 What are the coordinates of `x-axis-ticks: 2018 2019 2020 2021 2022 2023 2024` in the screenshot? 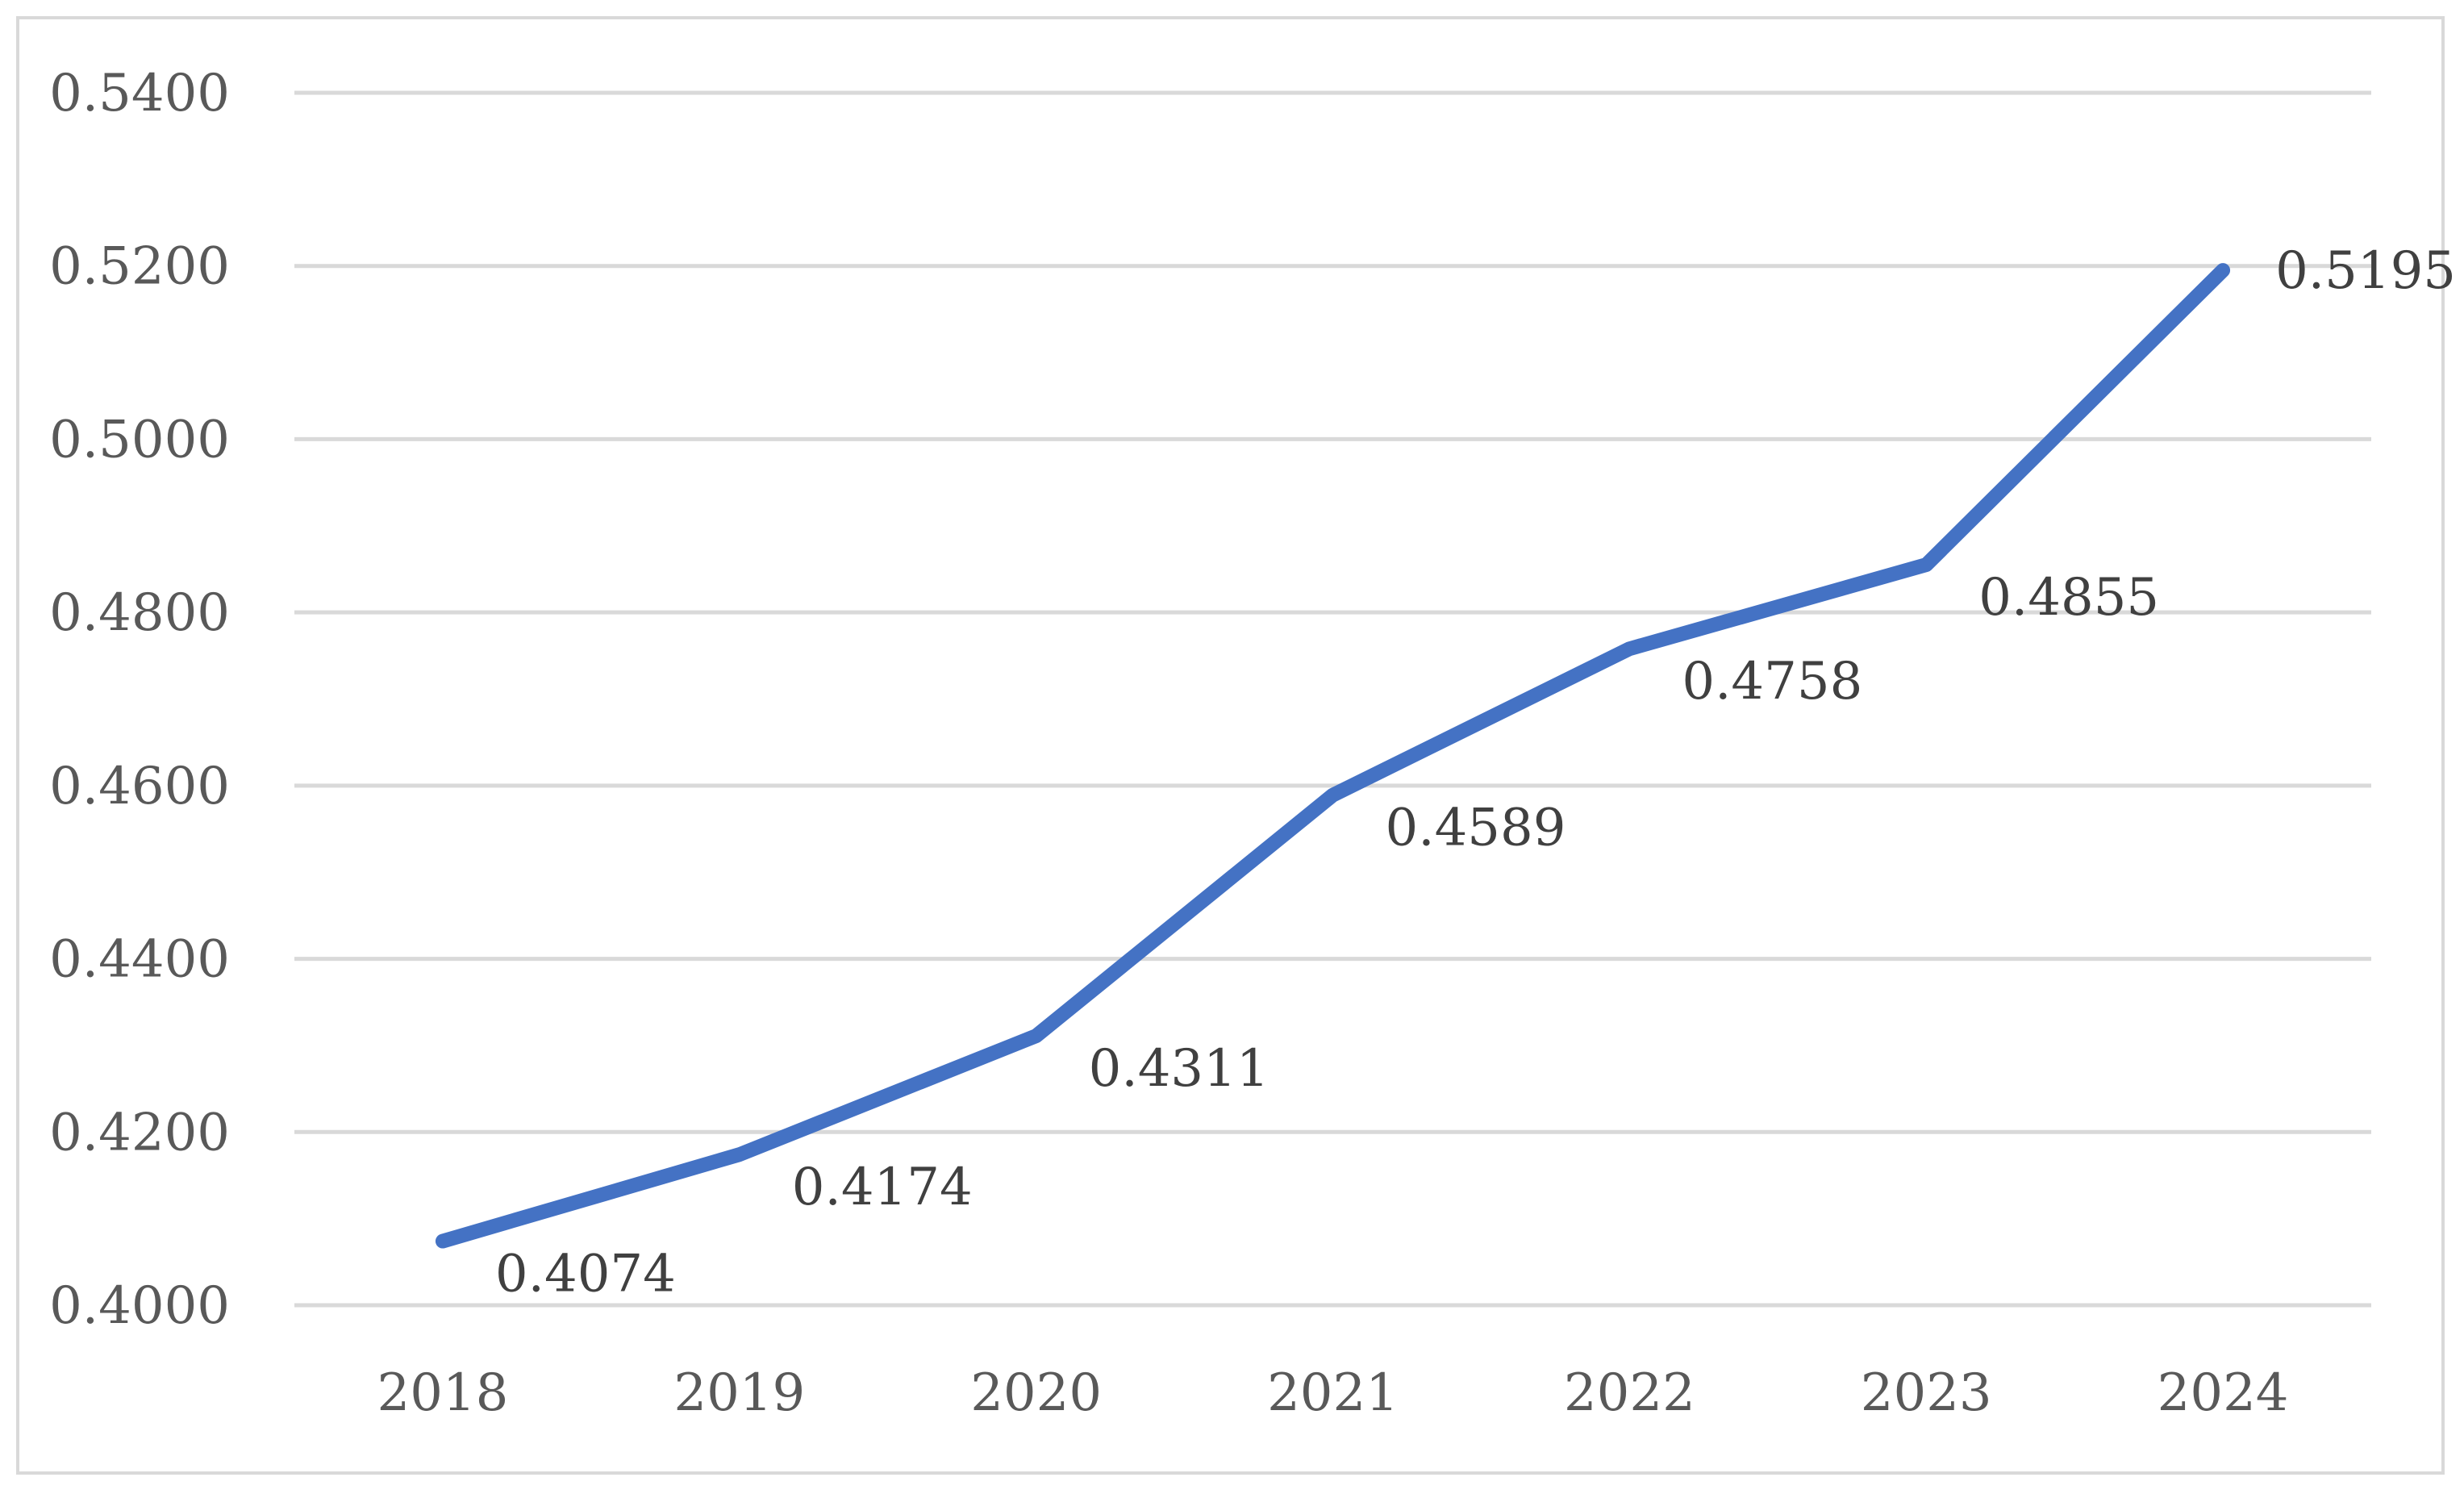 It's located at (1332, 1393).